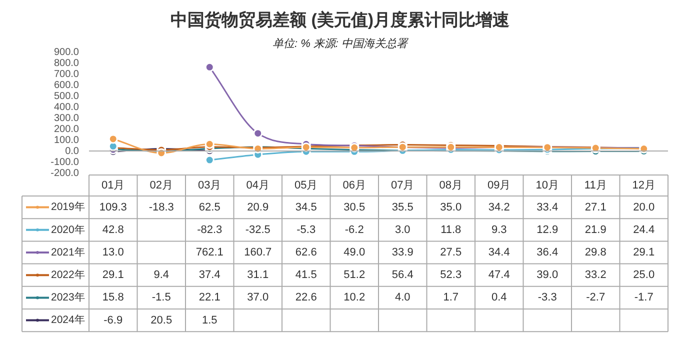  I want to click on data-label: 20.0, so click(644, 207).